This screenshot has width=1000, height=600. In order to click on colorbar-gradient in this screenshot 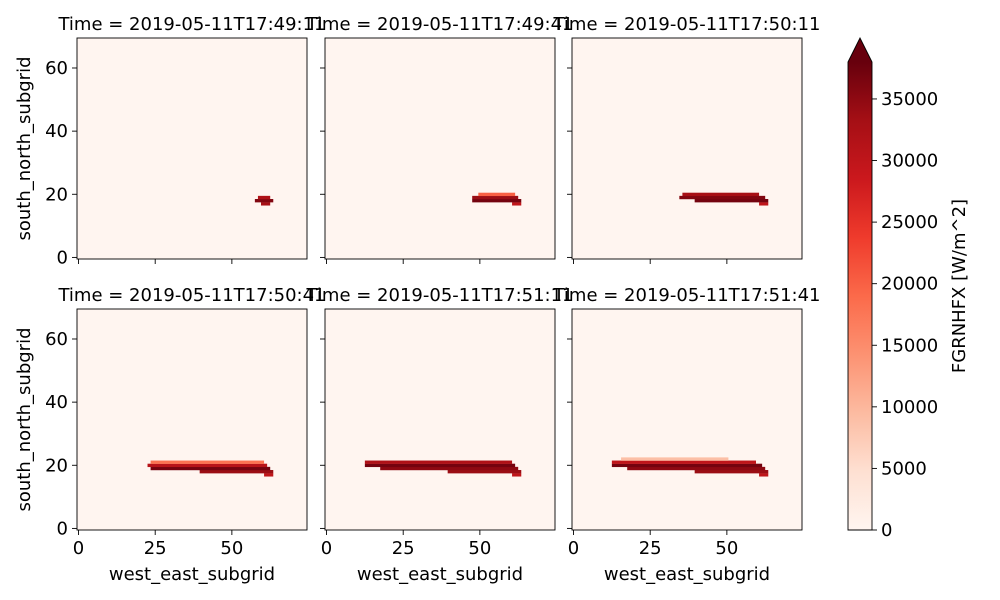, I will do `click(860, 296)`.